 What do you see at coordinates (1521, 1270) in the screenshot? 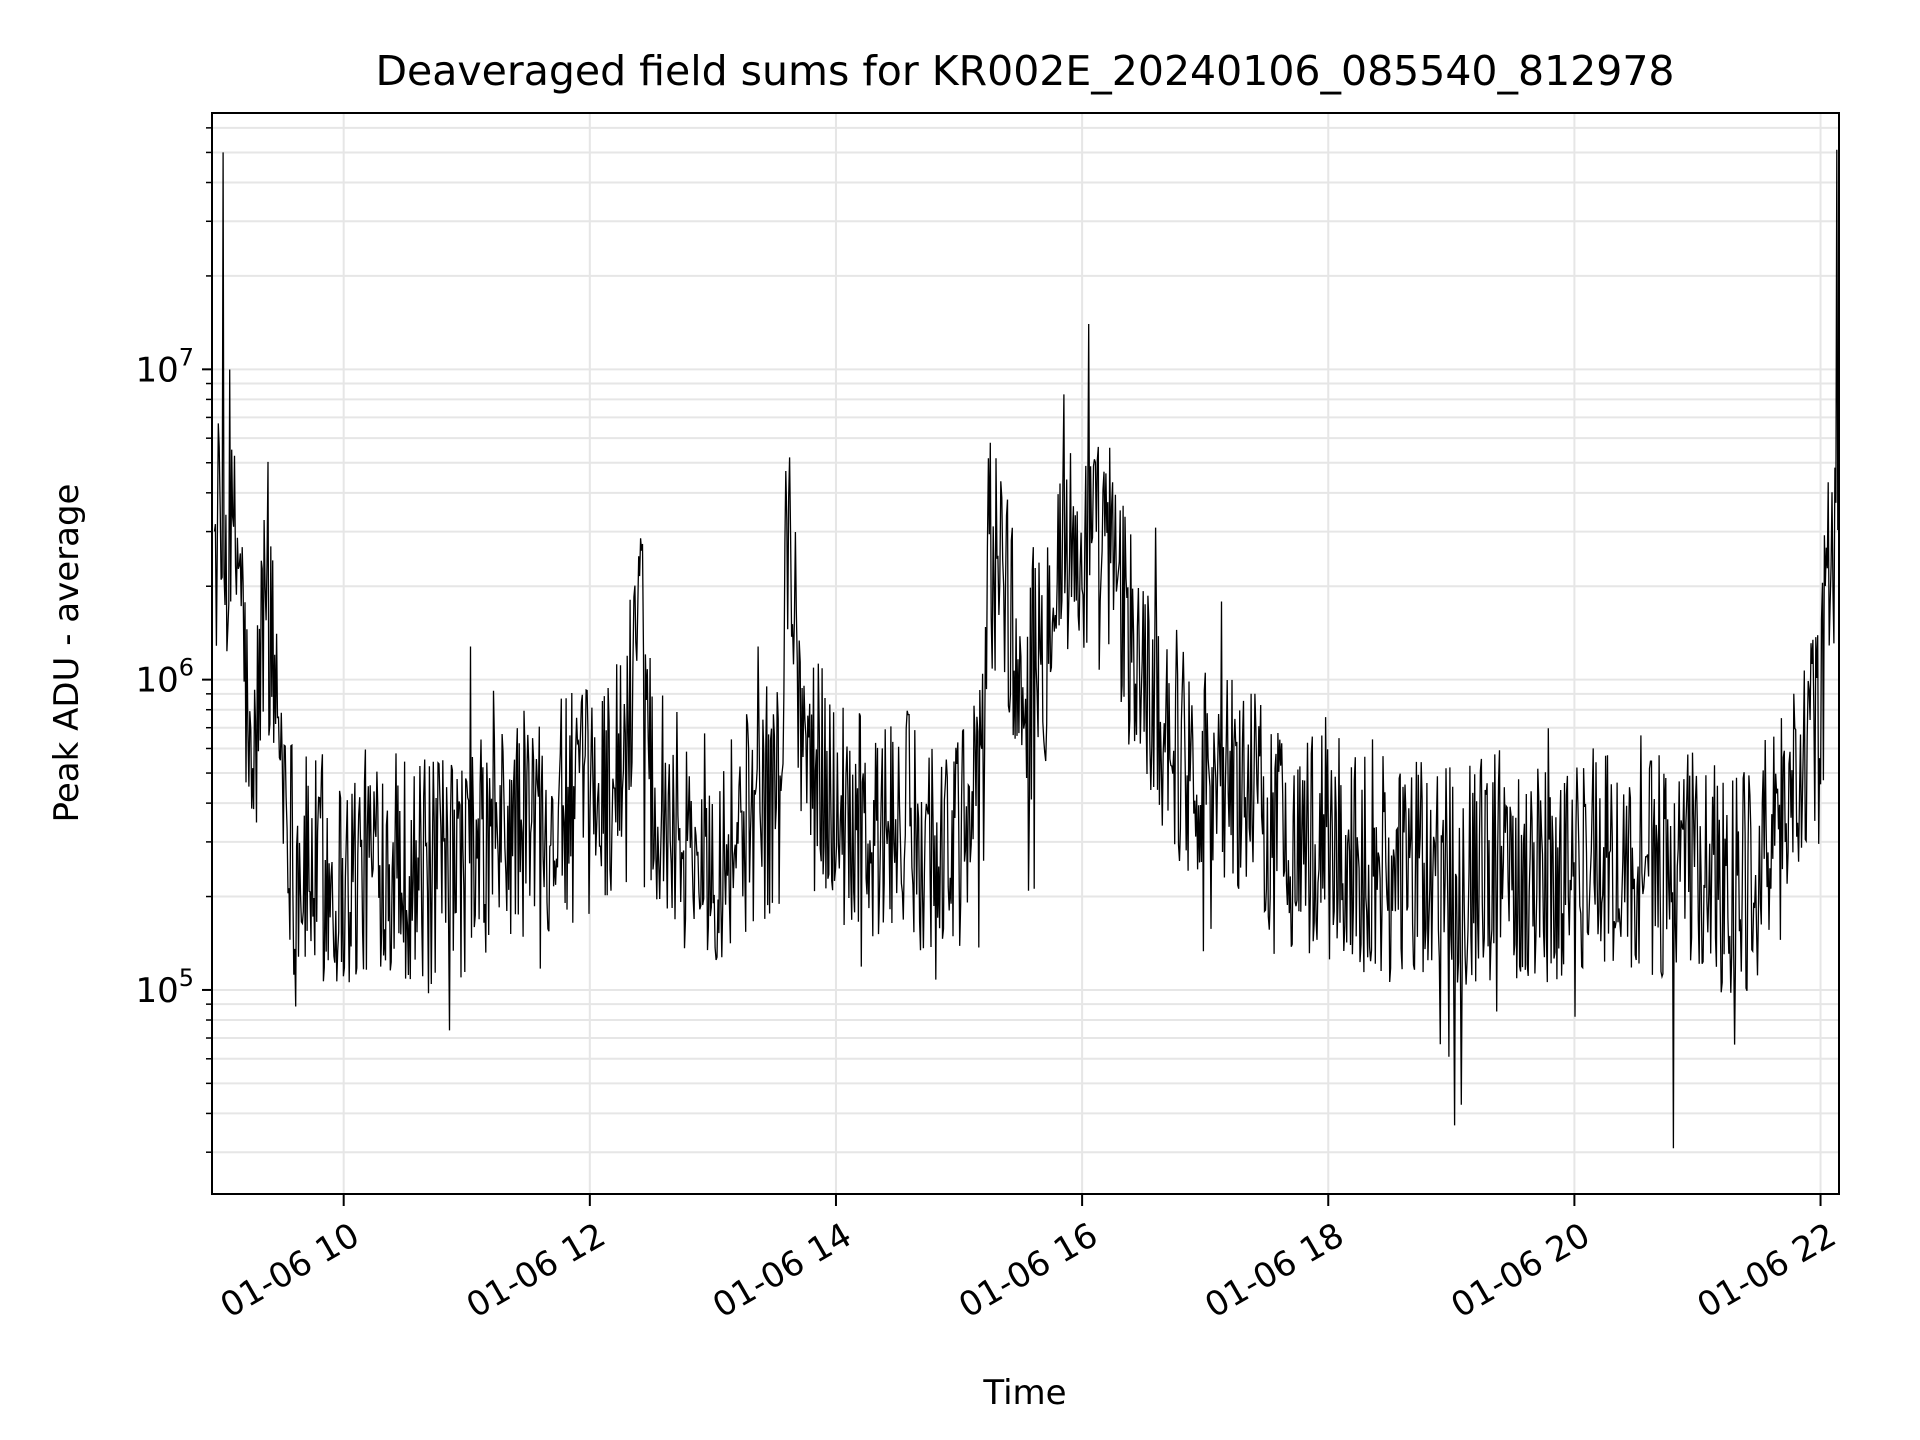
I see `x-tick-label: 01-06 20` at bounding box center [1521, 1270].